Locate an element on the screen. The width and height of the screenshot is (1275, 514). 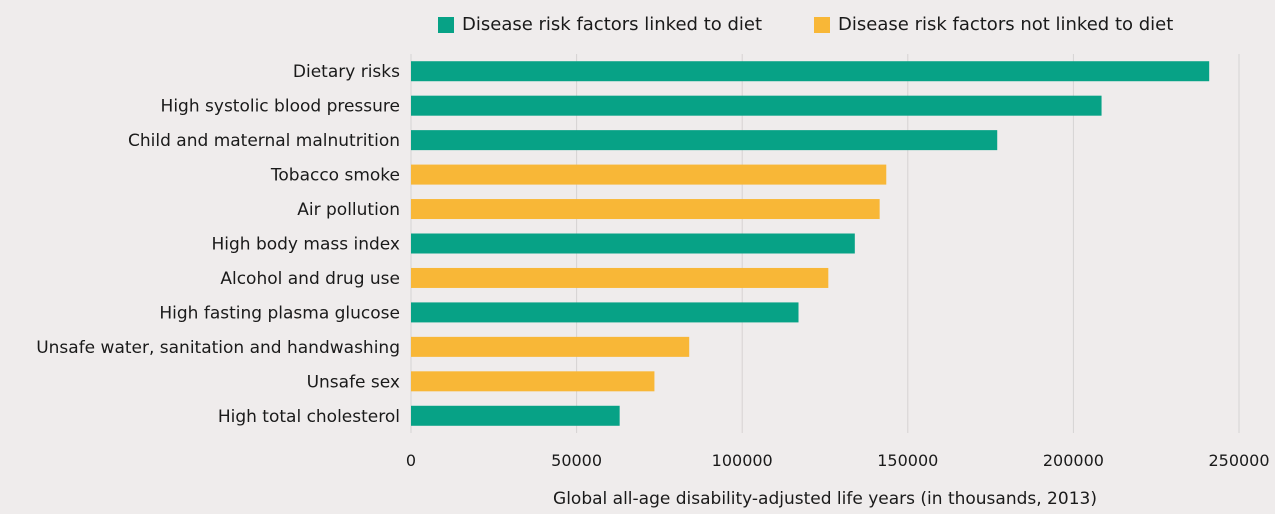
legend-swatch-diet is located at coordinates (446, 24).